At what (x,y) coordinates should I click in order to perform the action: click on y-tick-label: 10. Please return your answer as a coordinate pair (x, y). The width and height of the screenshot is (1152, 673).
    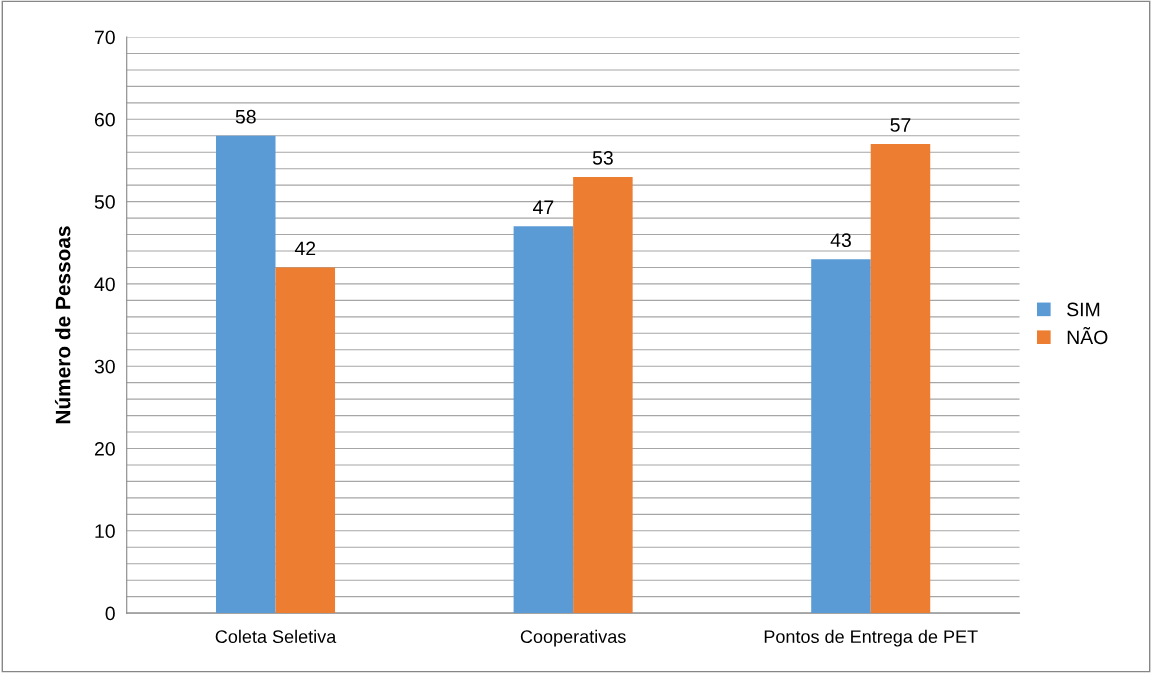
    Looking at the image, I should click on (105, 531).